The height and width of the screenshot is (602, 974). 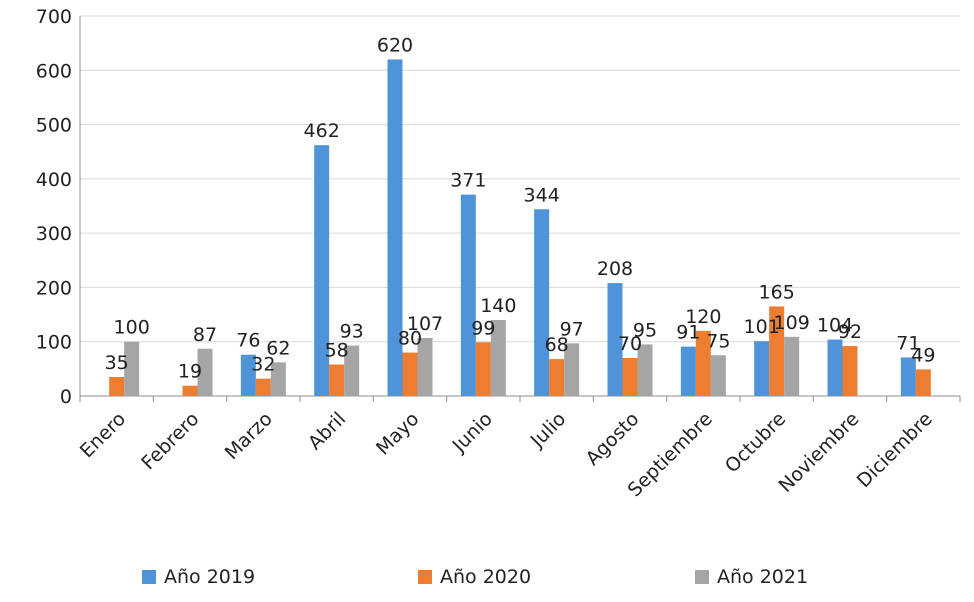 What do you see at coordinates (908, 376) in the screenshot?
I see `bar-ano-2019-diciembre` at bounding box center [908, 376].